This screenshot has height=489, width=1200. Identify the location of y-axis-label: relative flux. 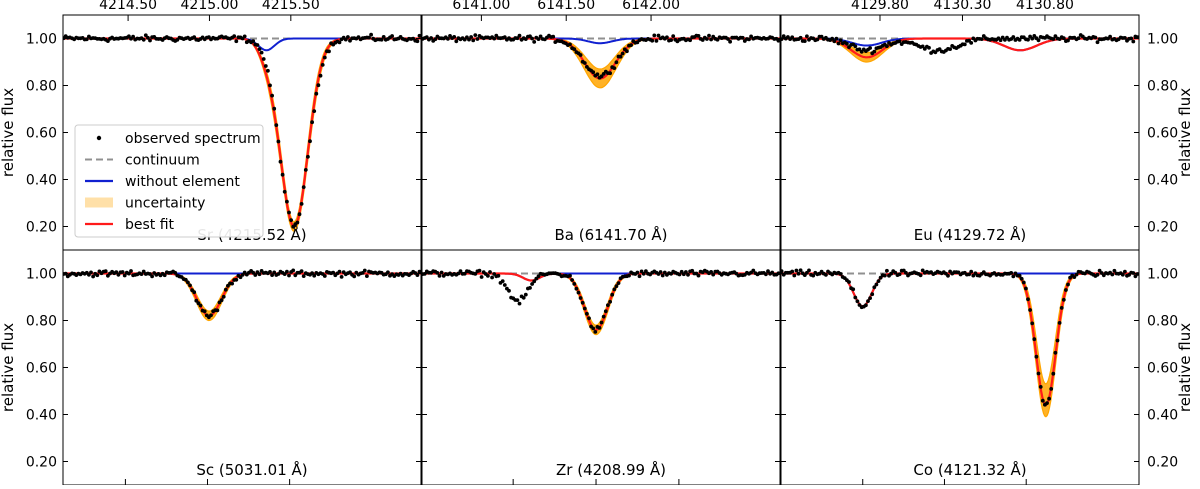
(1185, 367).